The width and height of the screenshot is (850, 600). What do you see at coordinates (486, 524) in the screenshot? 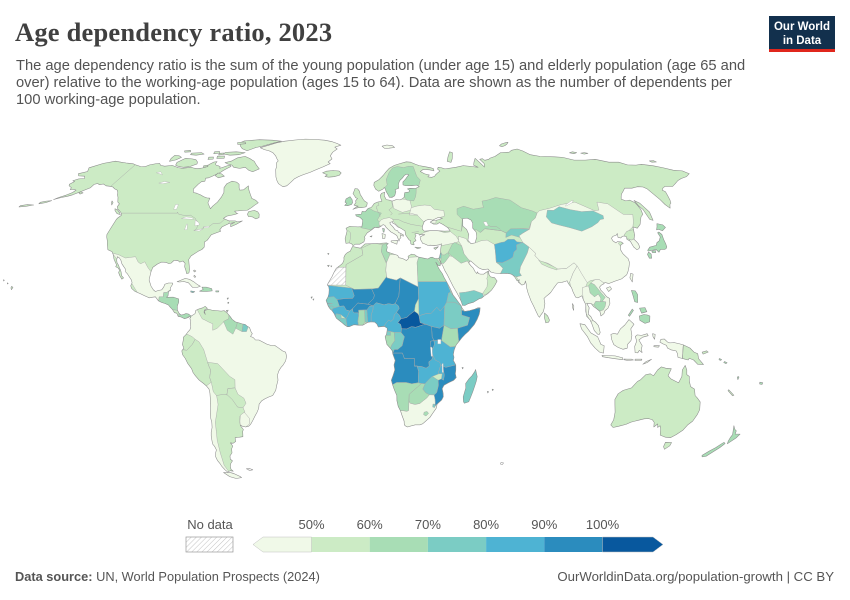
I see `svg-text: 80%` at bounding box center [486, 524].